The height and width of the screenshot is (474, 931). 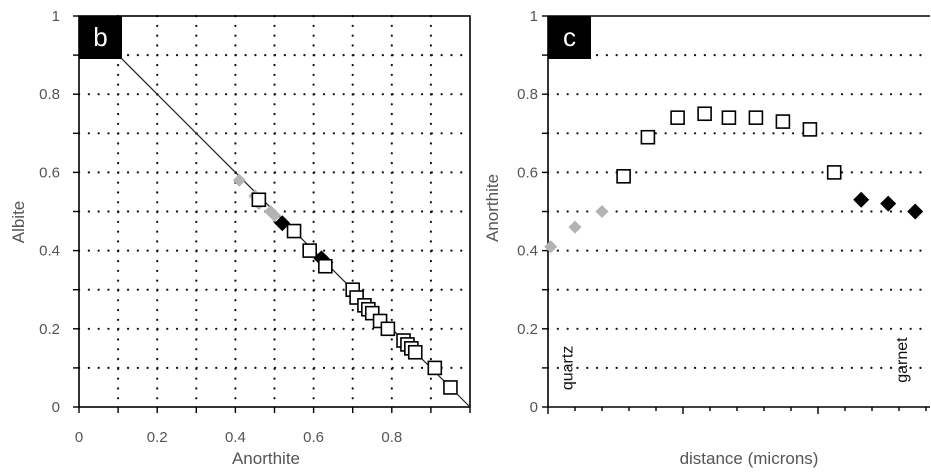 I want to click on x-tick-label: 0, so click(x=79, y=437).